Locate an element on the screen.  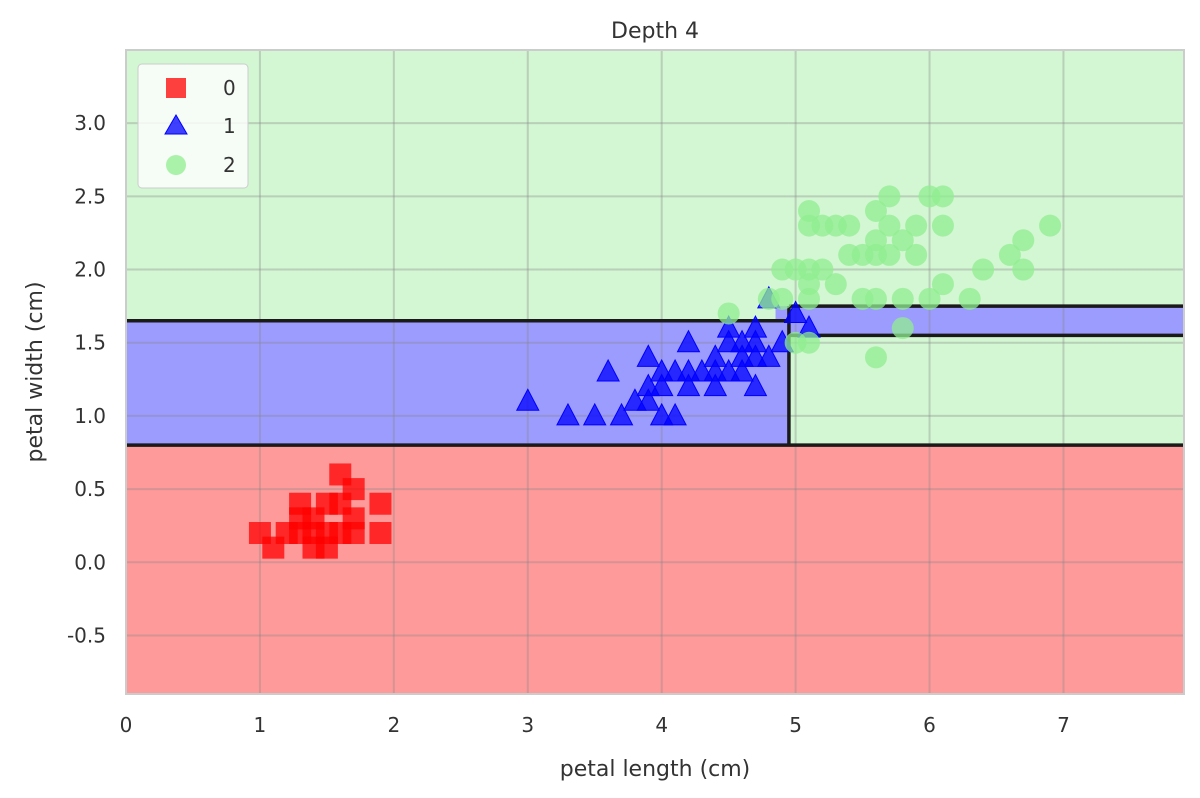
legend-label-2: 2 is located at coordinates (229, 165).